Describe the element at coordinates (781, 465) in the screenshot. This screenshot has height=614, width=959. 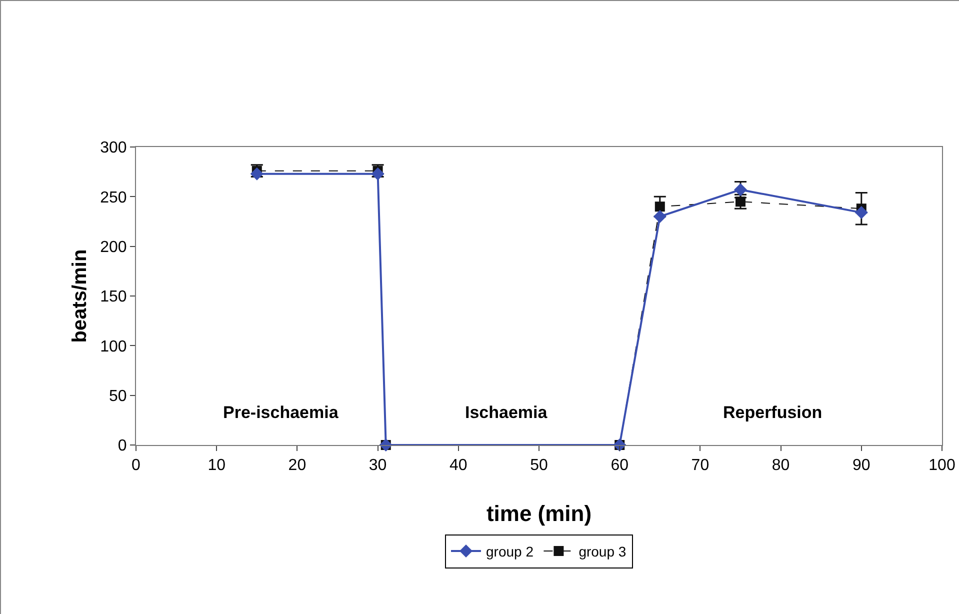
I see `x-tick-label: 80` at that location.